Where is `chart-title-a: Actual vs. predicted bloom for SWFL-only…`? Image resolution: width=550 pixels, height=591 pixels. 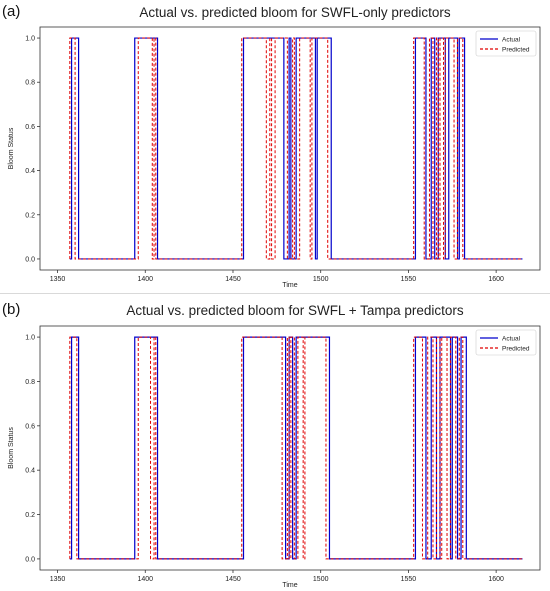 chart-title-a: Actual vs. predicted bloom for SWFL-only… is located at coordinates (295, 12).